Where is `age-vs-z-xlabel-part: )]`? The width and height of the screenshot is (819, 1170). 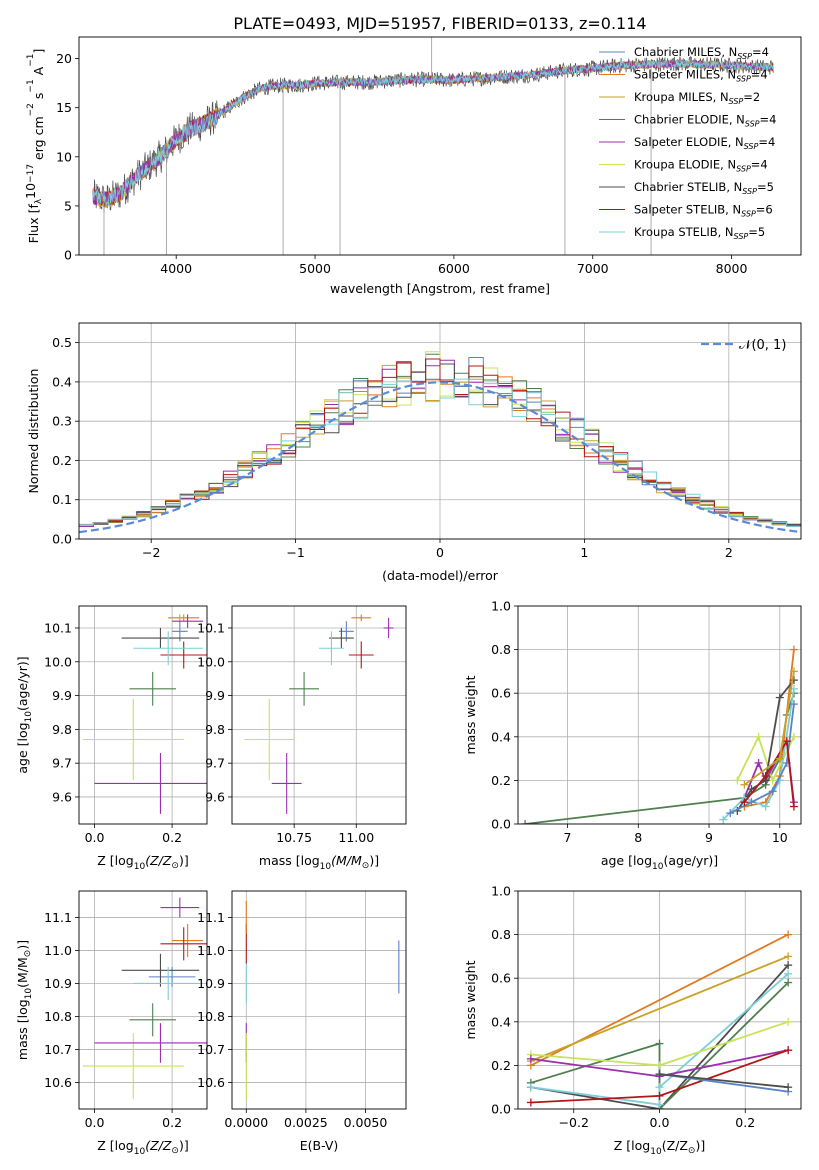
age-vs-z-xlabel-part: )] is located at coordinates (184, 860).